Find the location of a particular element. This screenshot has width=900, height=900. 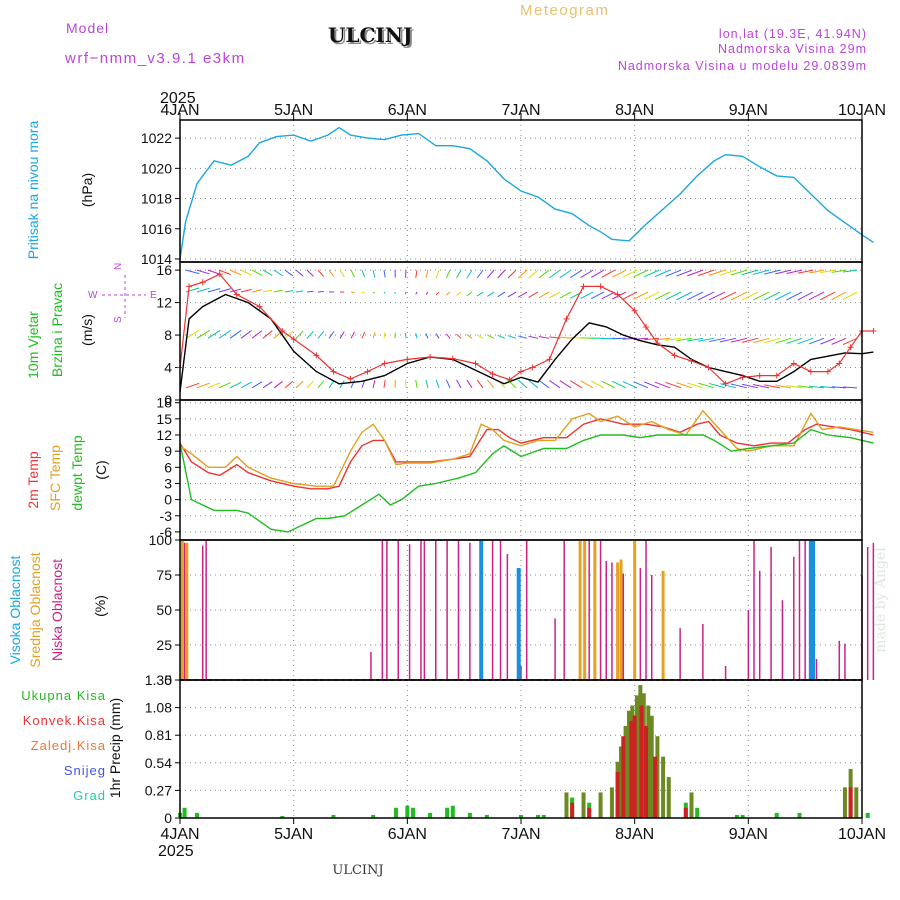

y-tick-label: 1020 is located at coordinates (156, 168).